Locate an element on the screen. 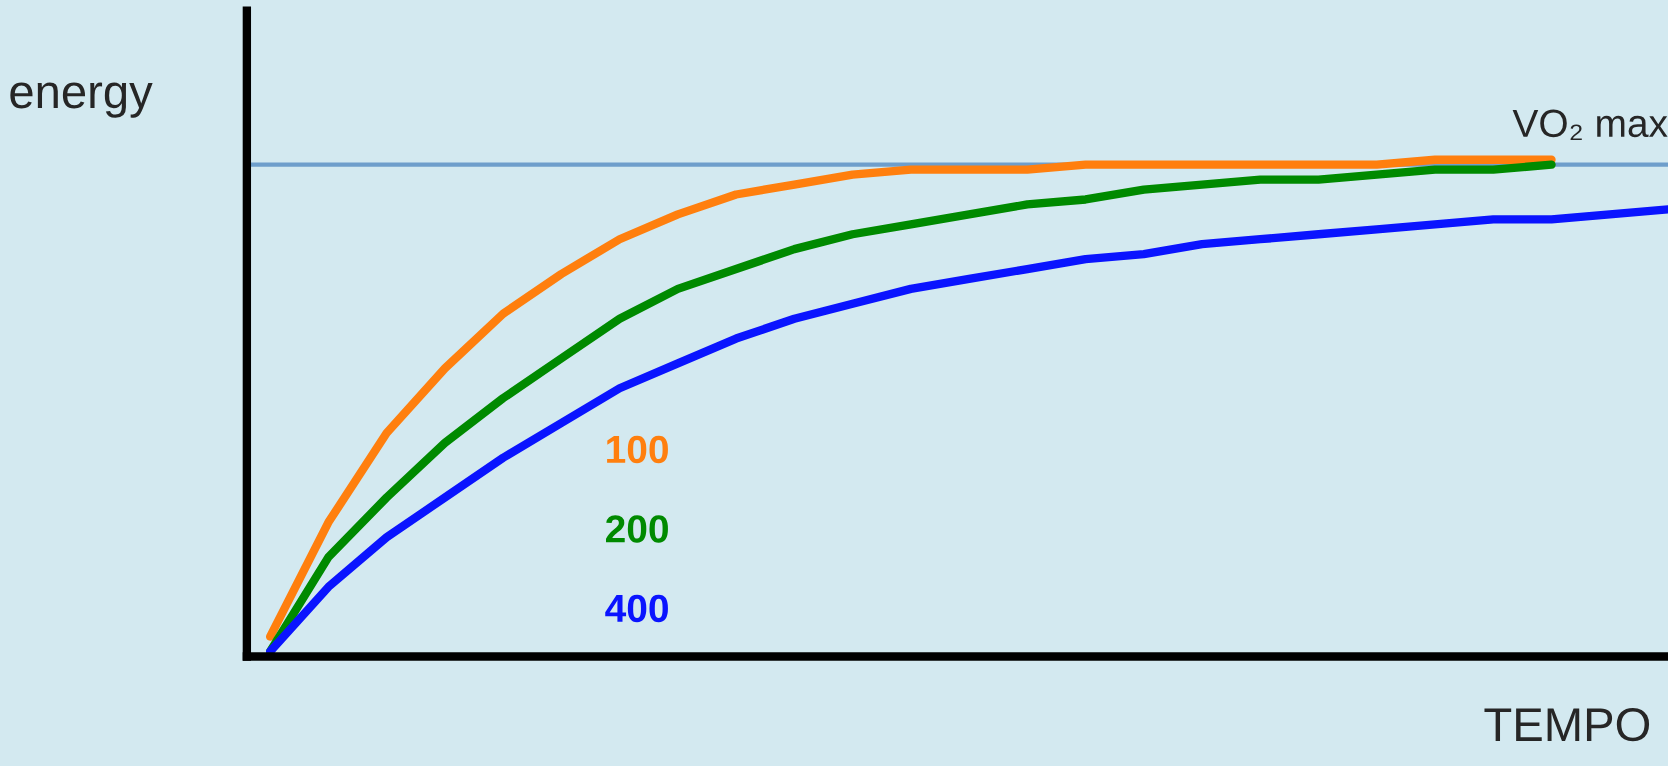 This screenshot has width=1668, height=766. text: 400 is located at coordinates (636, 608).